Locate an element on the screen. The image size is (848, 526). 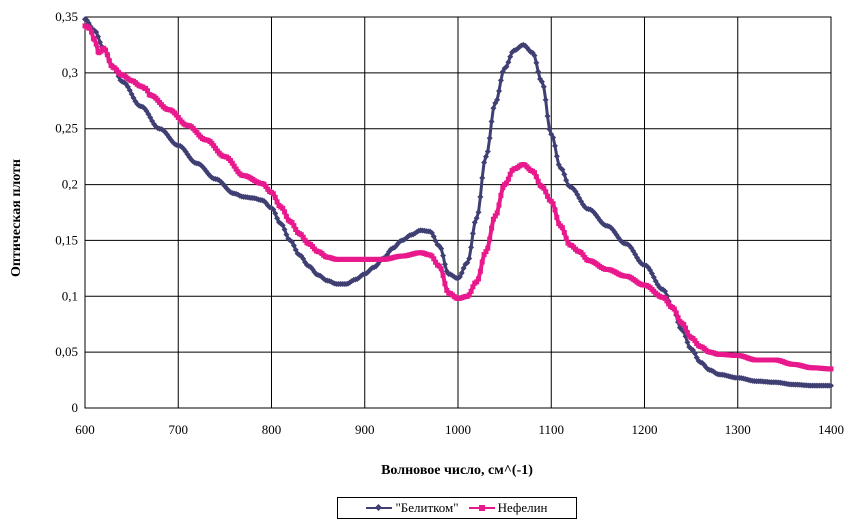
legend-swatch-belitkom is located at coordinates (379, 508).